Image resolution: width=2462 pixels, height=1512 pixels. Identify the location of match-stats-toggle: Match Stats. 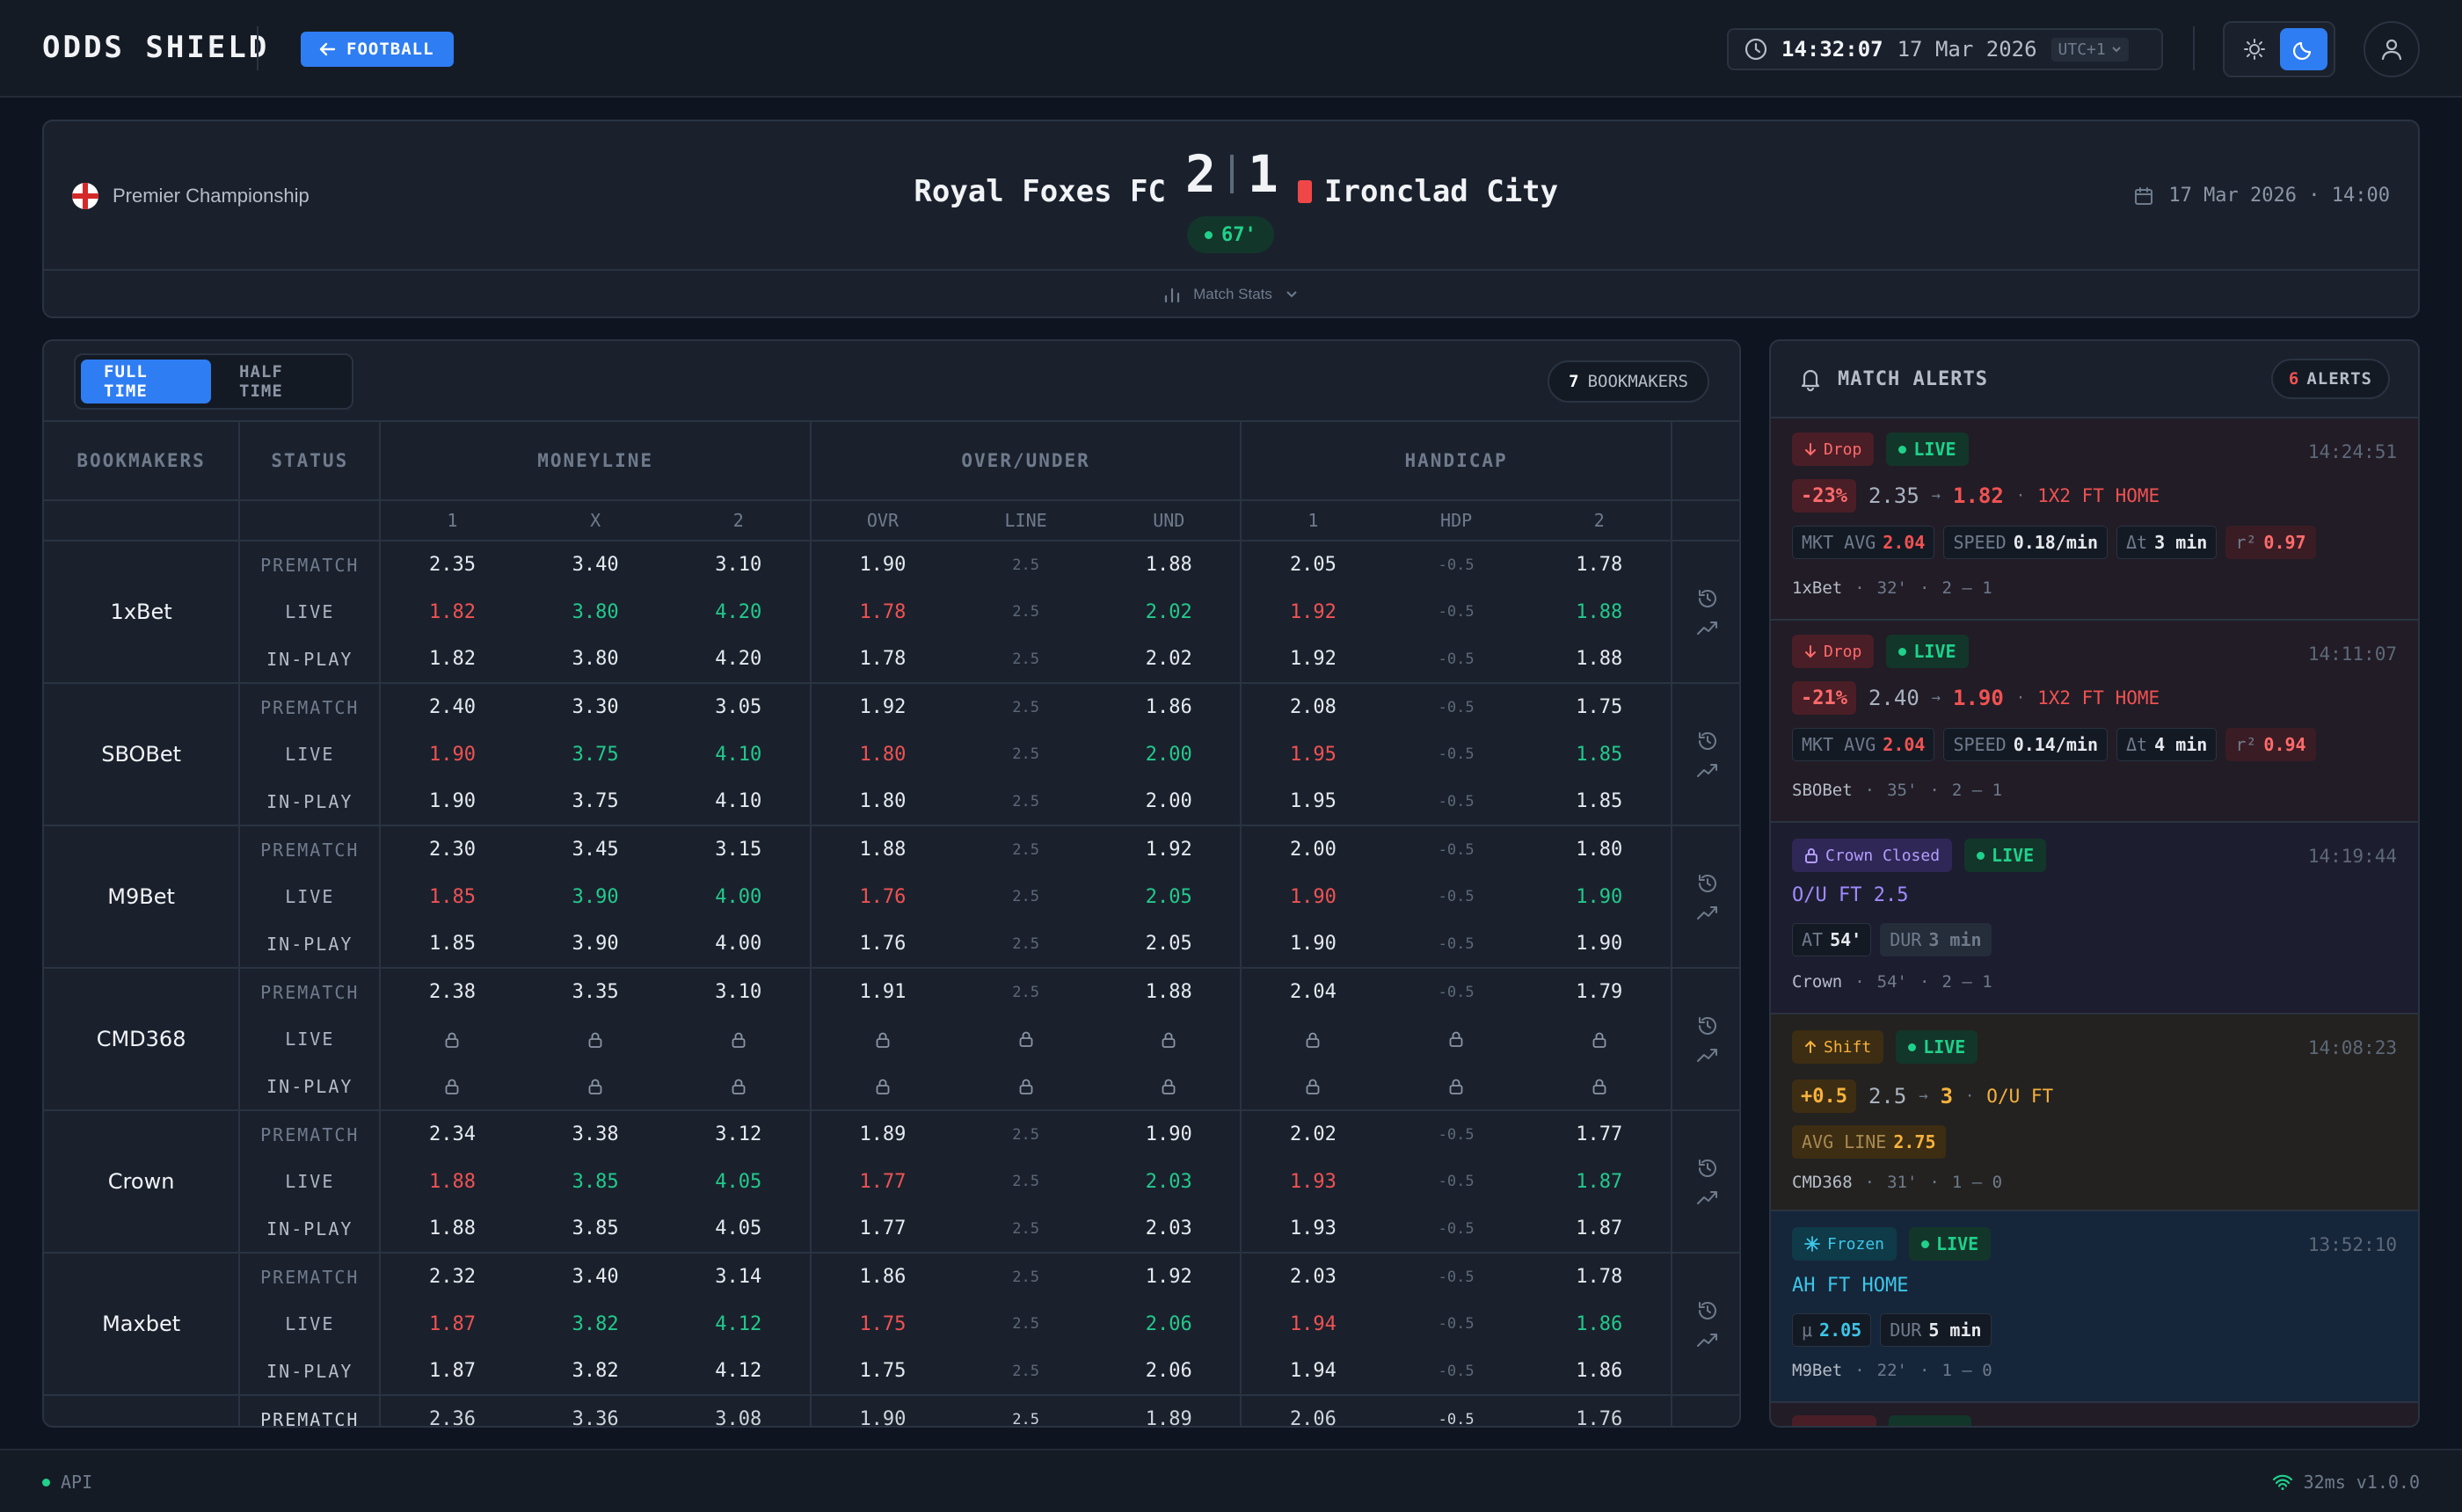
(1231, 295).